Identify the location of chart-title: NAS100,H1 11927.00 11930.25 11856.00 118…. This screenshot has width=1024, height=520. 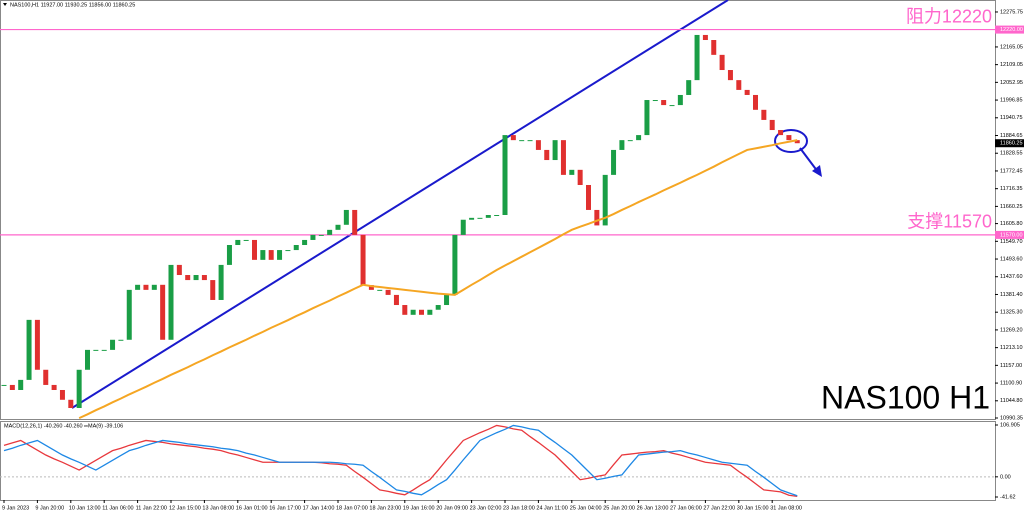
(72, 5).